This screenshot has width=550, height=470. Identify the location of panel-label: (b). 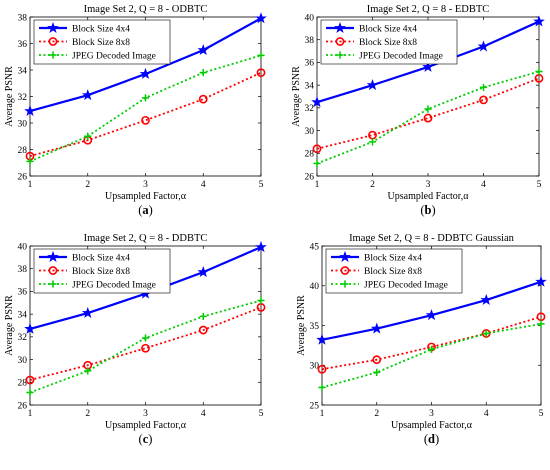
(427, 210).